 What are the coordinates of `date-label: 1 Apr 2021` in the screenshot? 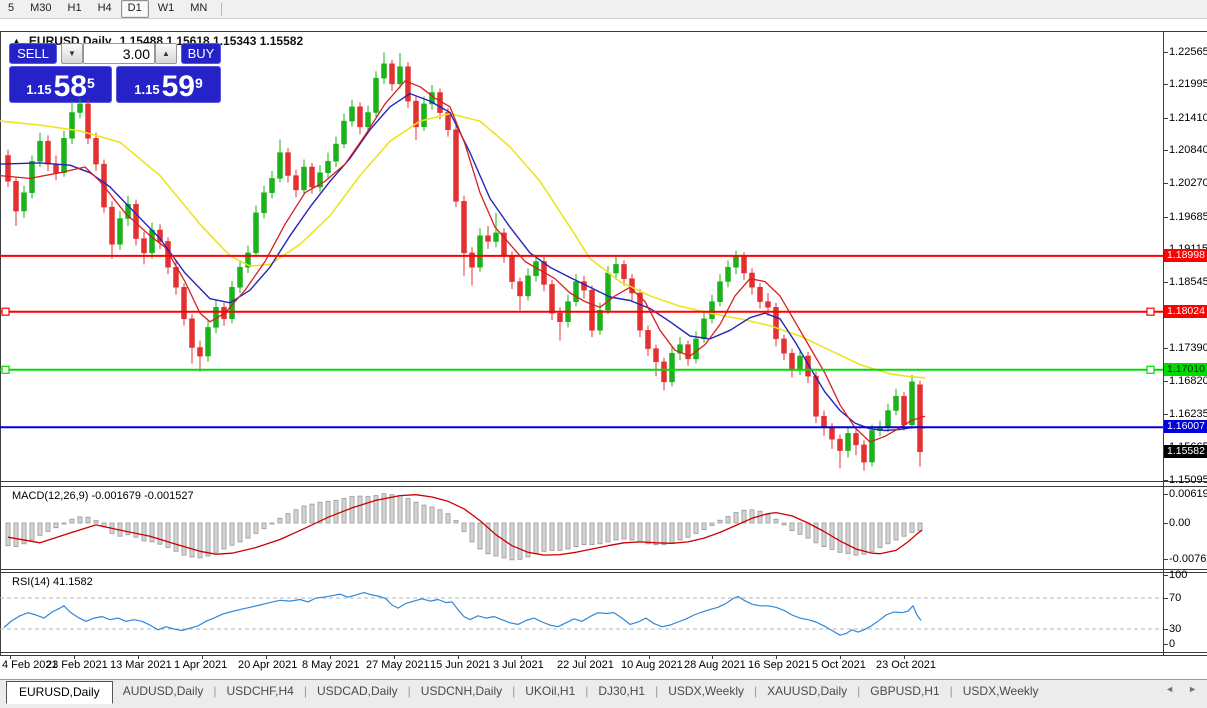 It's located at (201, 665).